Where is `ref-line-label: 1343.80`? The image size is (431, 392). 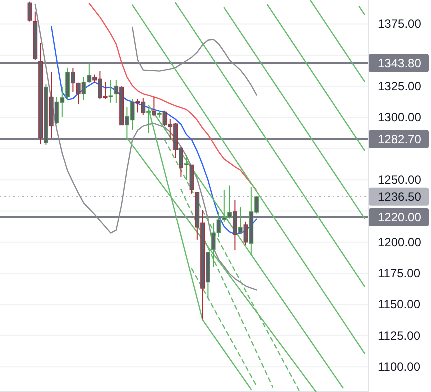 ref-line-label: 1343.80 is located at coordinates (400, 63).